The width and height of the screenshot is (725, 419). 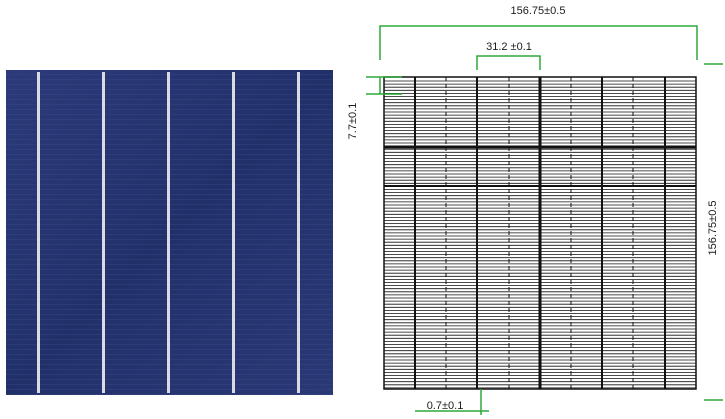 I want to click on total-width-label: 156.75±0.5, so click(x=538, y=11).